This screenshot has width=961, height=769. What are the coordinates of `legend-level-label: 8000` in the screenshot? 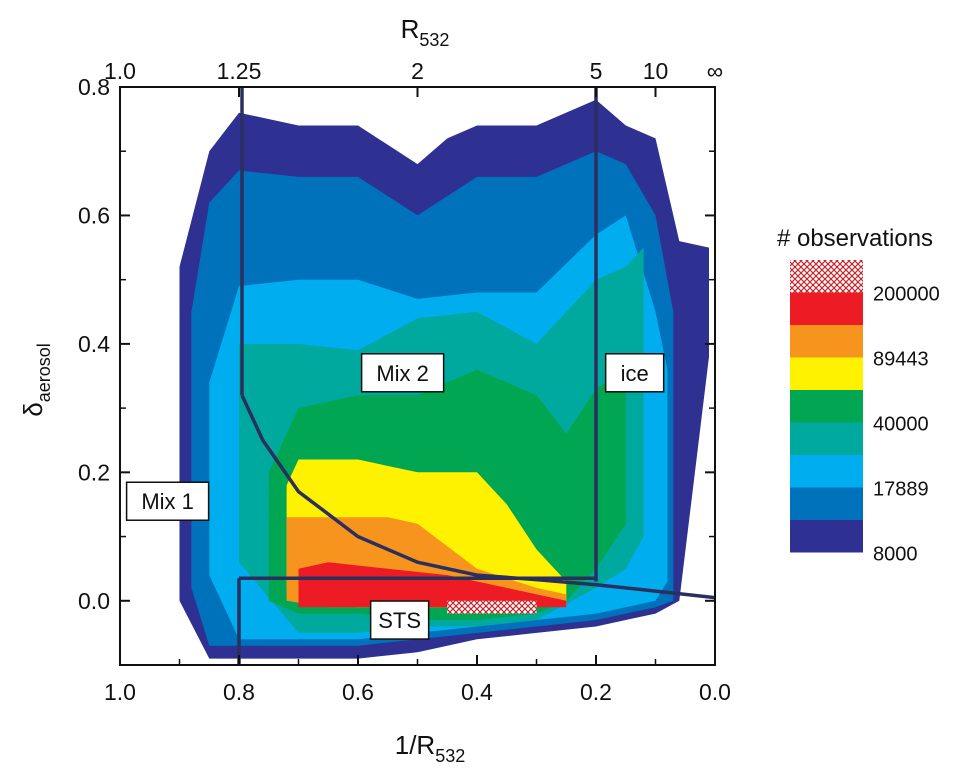 It's located at (895, 555).